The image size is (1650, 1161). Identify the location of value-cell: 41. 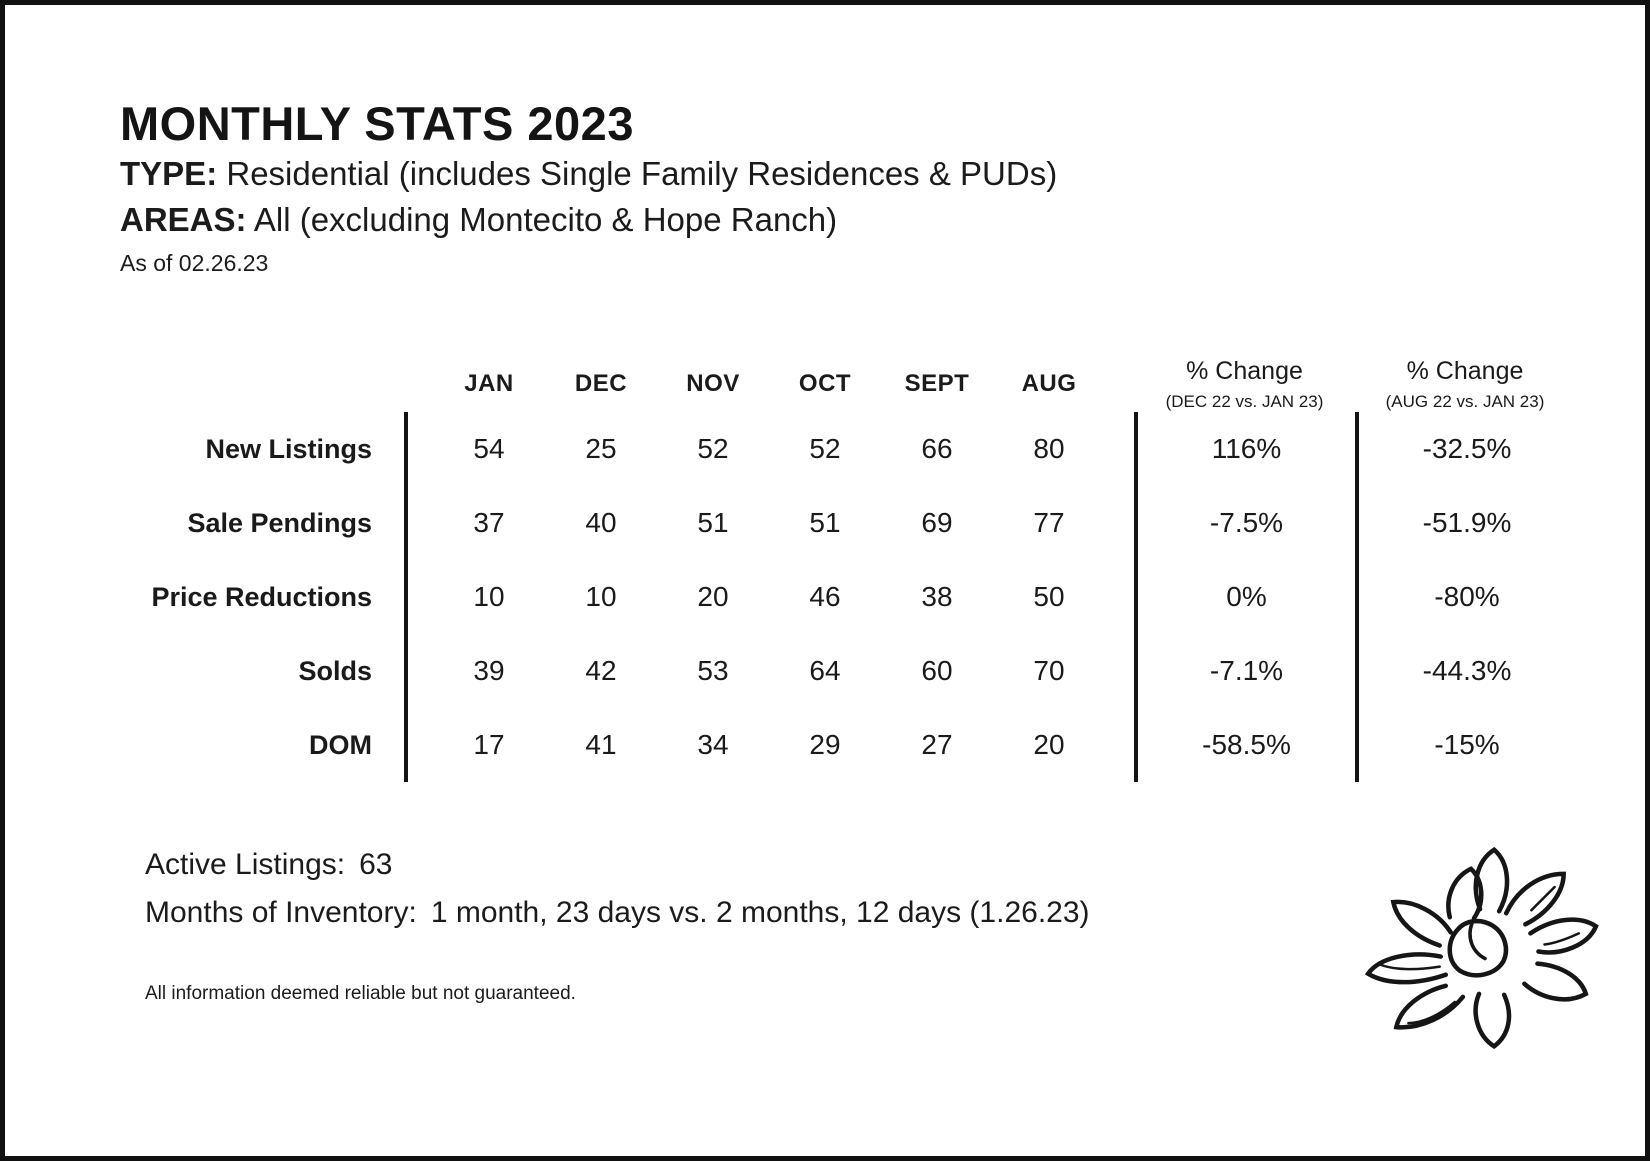
(601, 744).